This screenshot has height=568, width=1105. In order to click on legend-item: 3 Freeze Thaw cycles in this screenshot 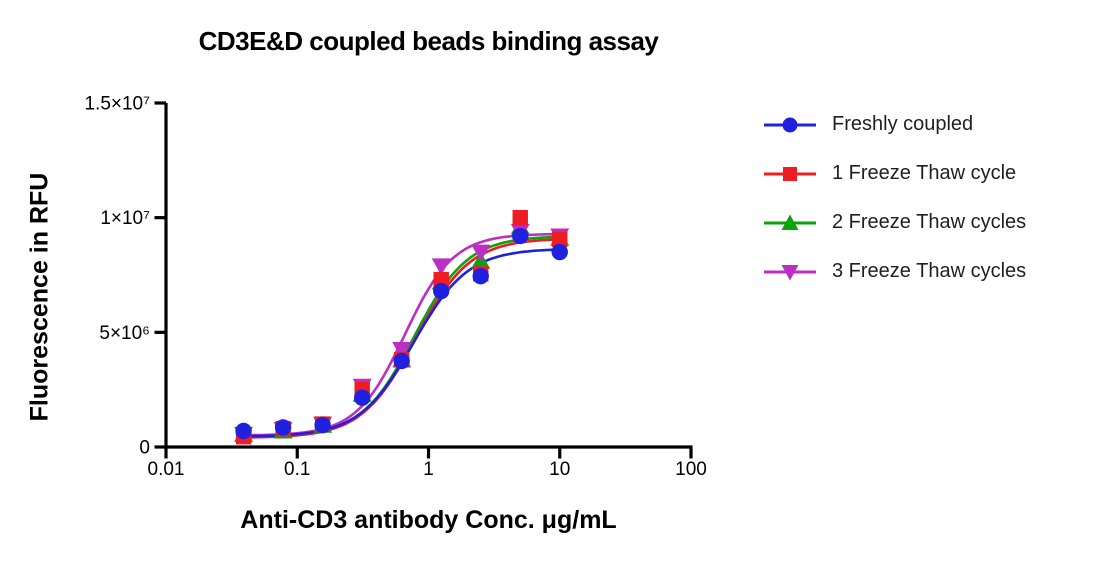, I will do `click(894, 271)`.